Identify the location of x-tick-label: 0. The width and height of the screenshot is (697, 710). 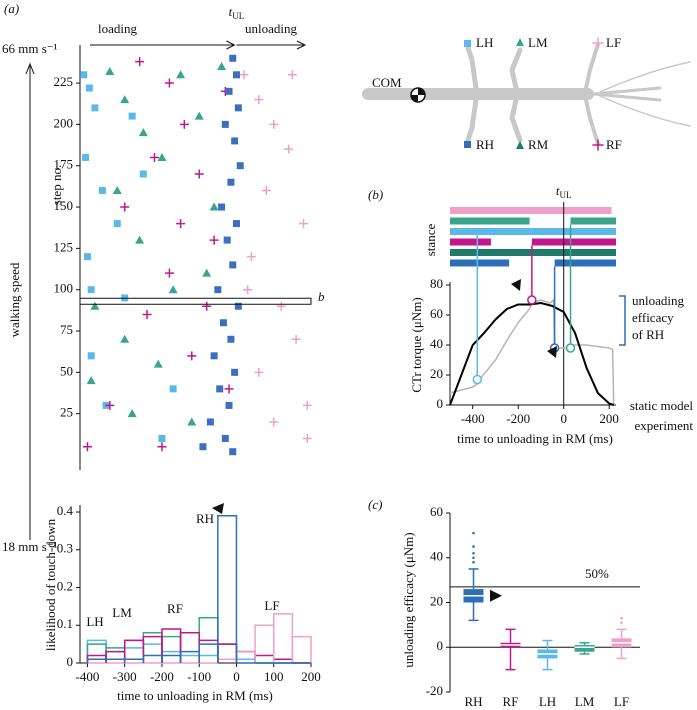
(236, 676).